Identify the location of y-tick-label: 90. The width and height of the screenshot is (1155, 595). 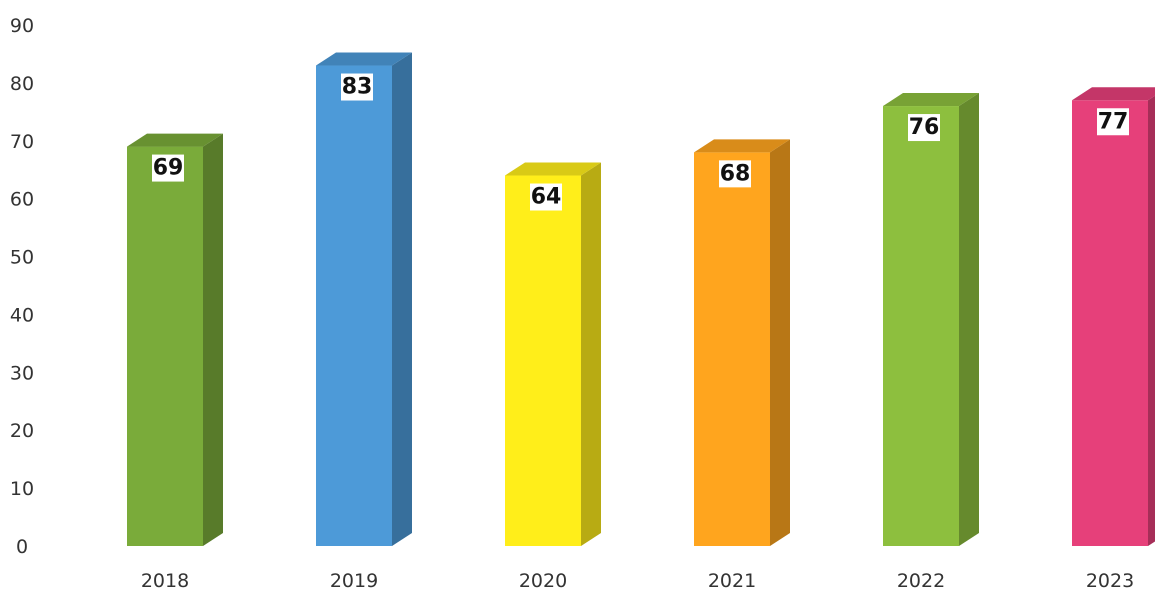
(22, 26).